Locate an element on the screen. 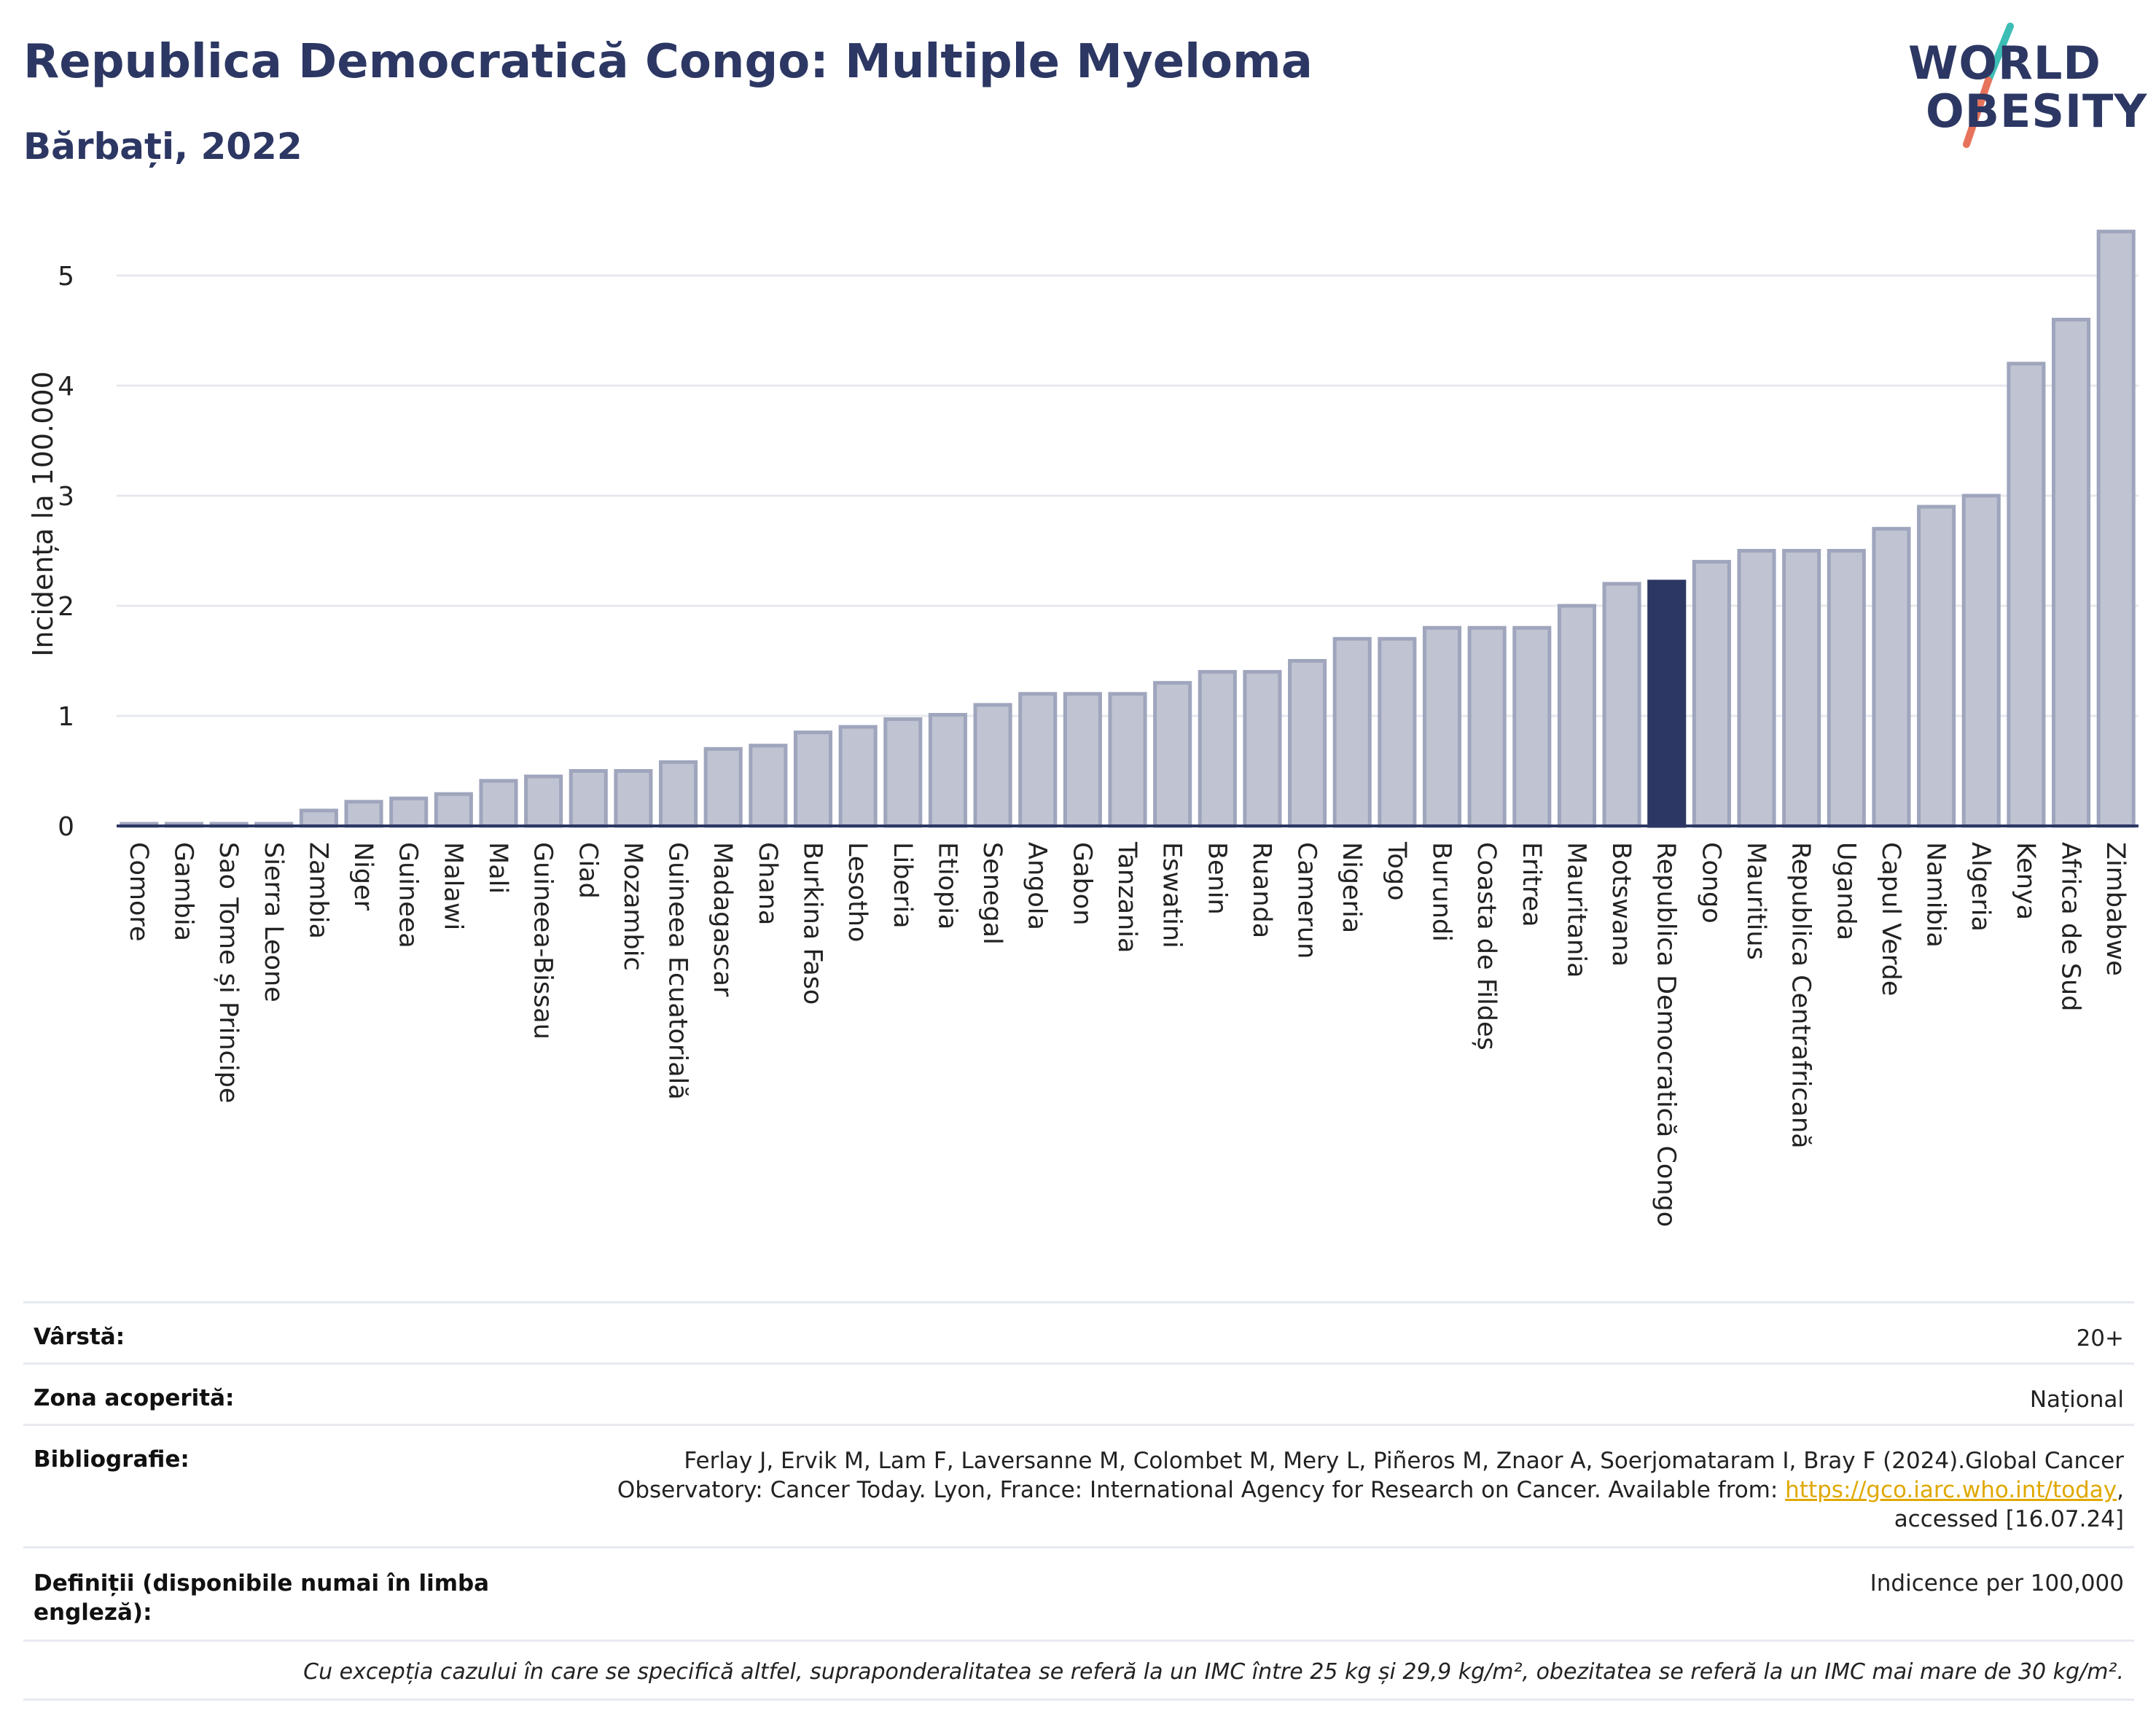  logo-slash-icon is located at coordinates (1988, 85).